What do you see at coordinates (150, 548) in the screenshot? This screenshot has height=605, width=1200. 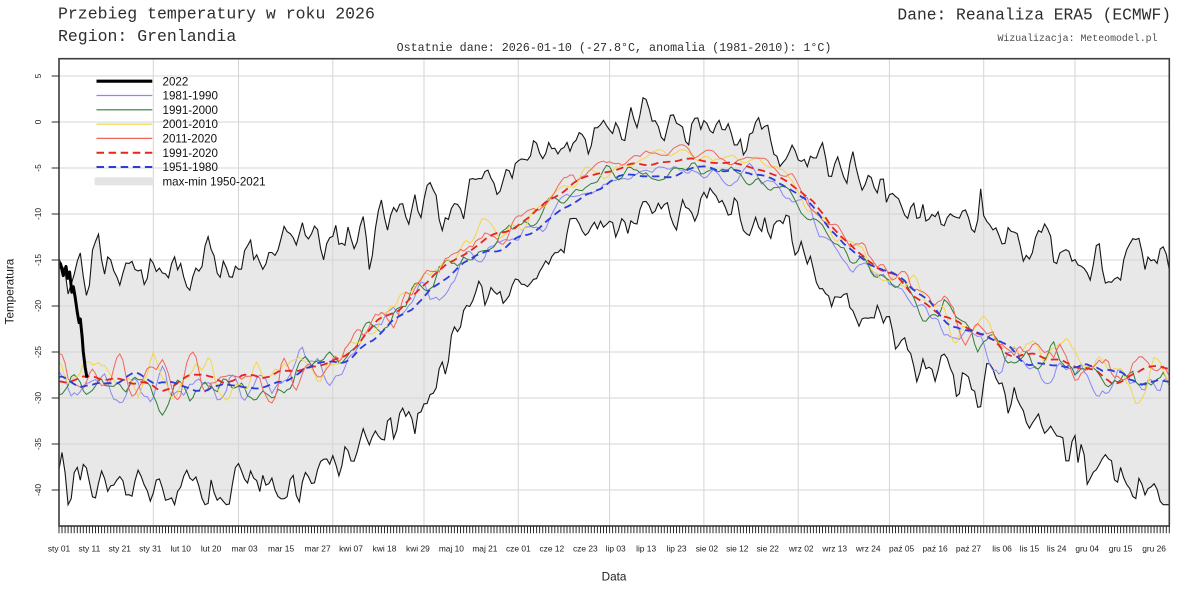 I see `svg-text: sty 31` at bounding box center [150, 548].